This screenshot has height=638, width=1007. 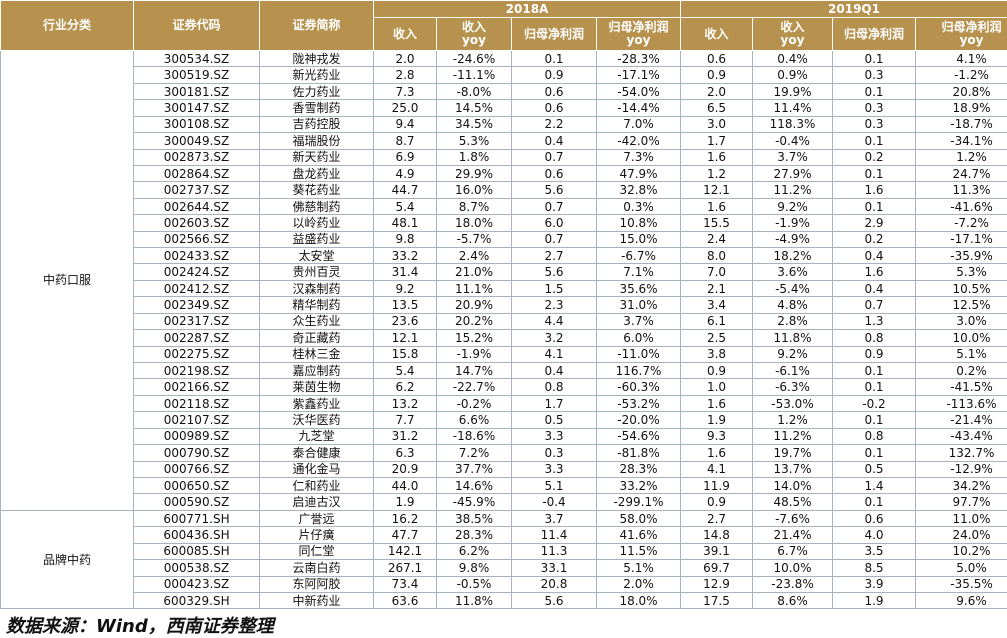 I want to click on header-revenue-2018: 收入, so click(x=405, y=34).